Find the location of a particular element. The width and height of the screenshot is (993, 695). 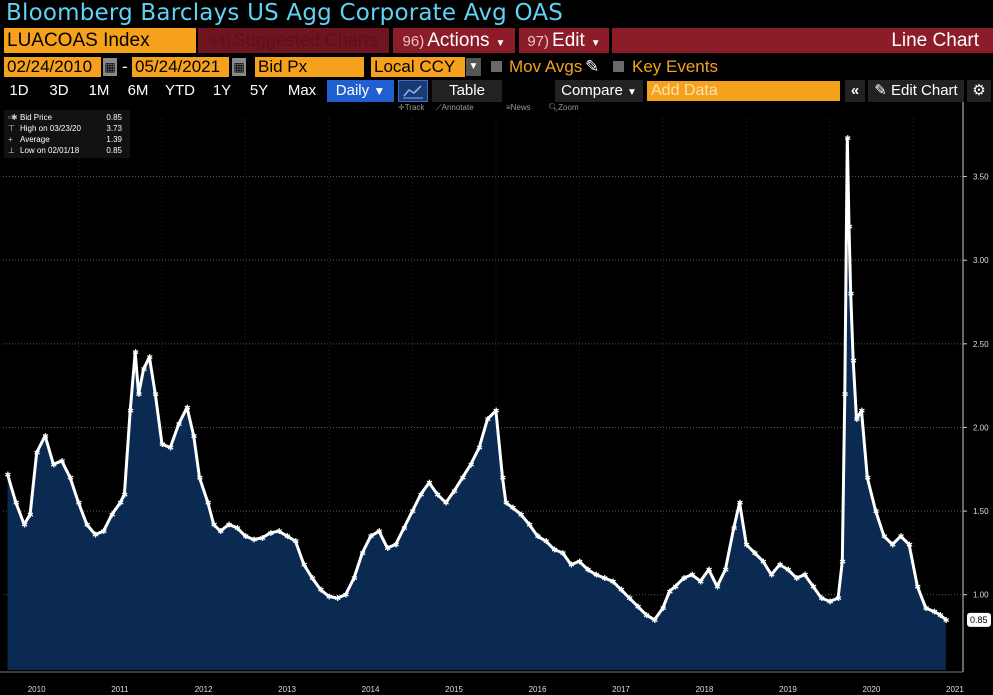

legend-low: ⊥ Low on 02/01/18 0.85 is located at coordinates (67, 150).